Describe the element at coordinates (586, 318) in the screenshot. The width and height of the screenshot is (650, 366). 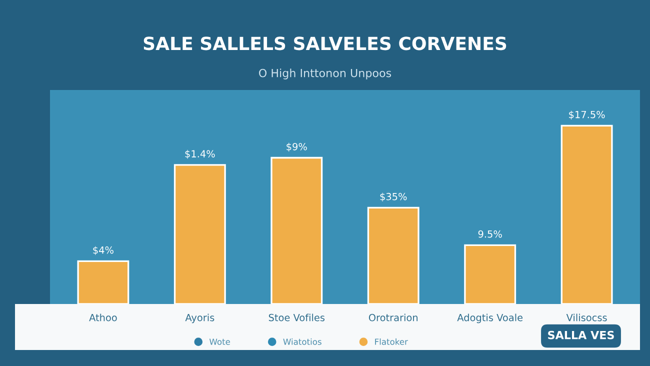
I see `x-tick-label: Vilisocss` at that location.